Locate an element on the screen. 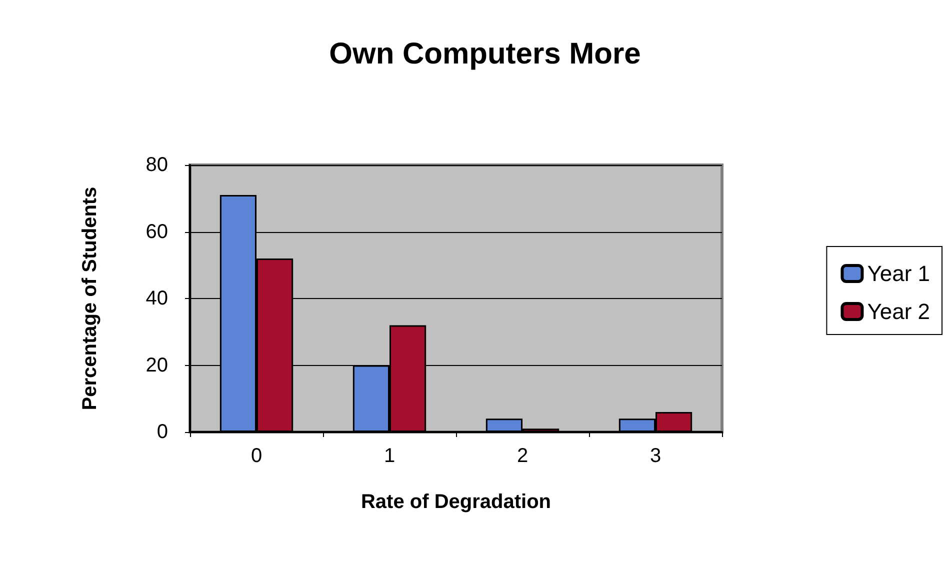  chart-title: Own Computers More is located at coordinates (485, 54).